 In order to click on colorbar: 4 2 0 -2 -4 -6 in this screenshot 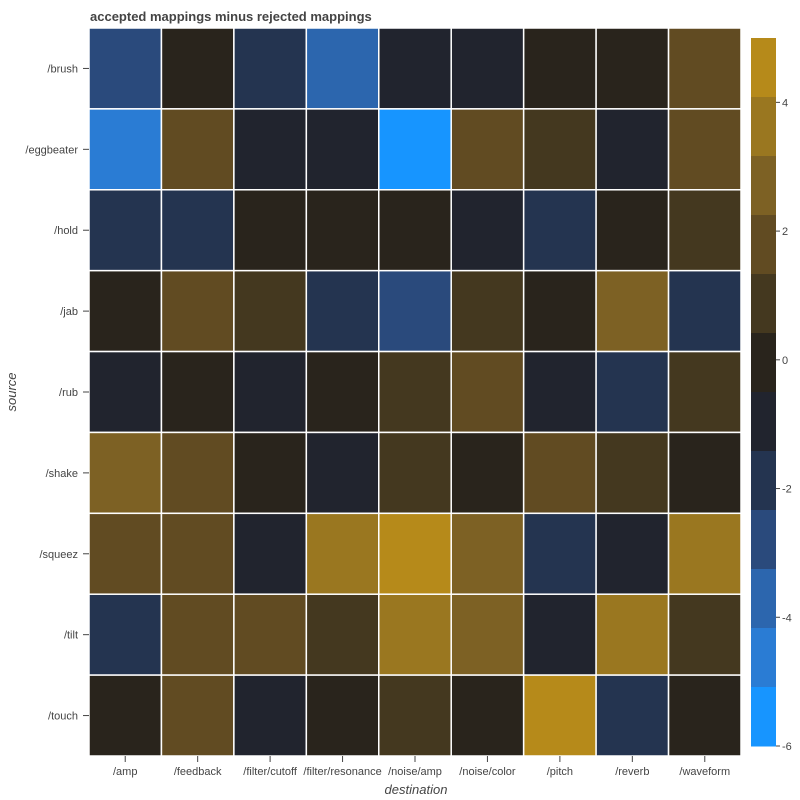, I will do `click(771, 395)`.